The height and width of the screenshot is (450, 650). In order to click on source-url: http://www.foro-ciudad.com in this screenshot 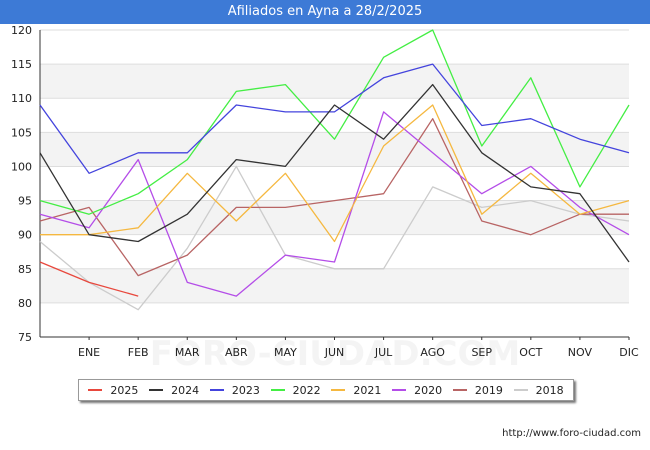, I will do `click(571, 433)`.